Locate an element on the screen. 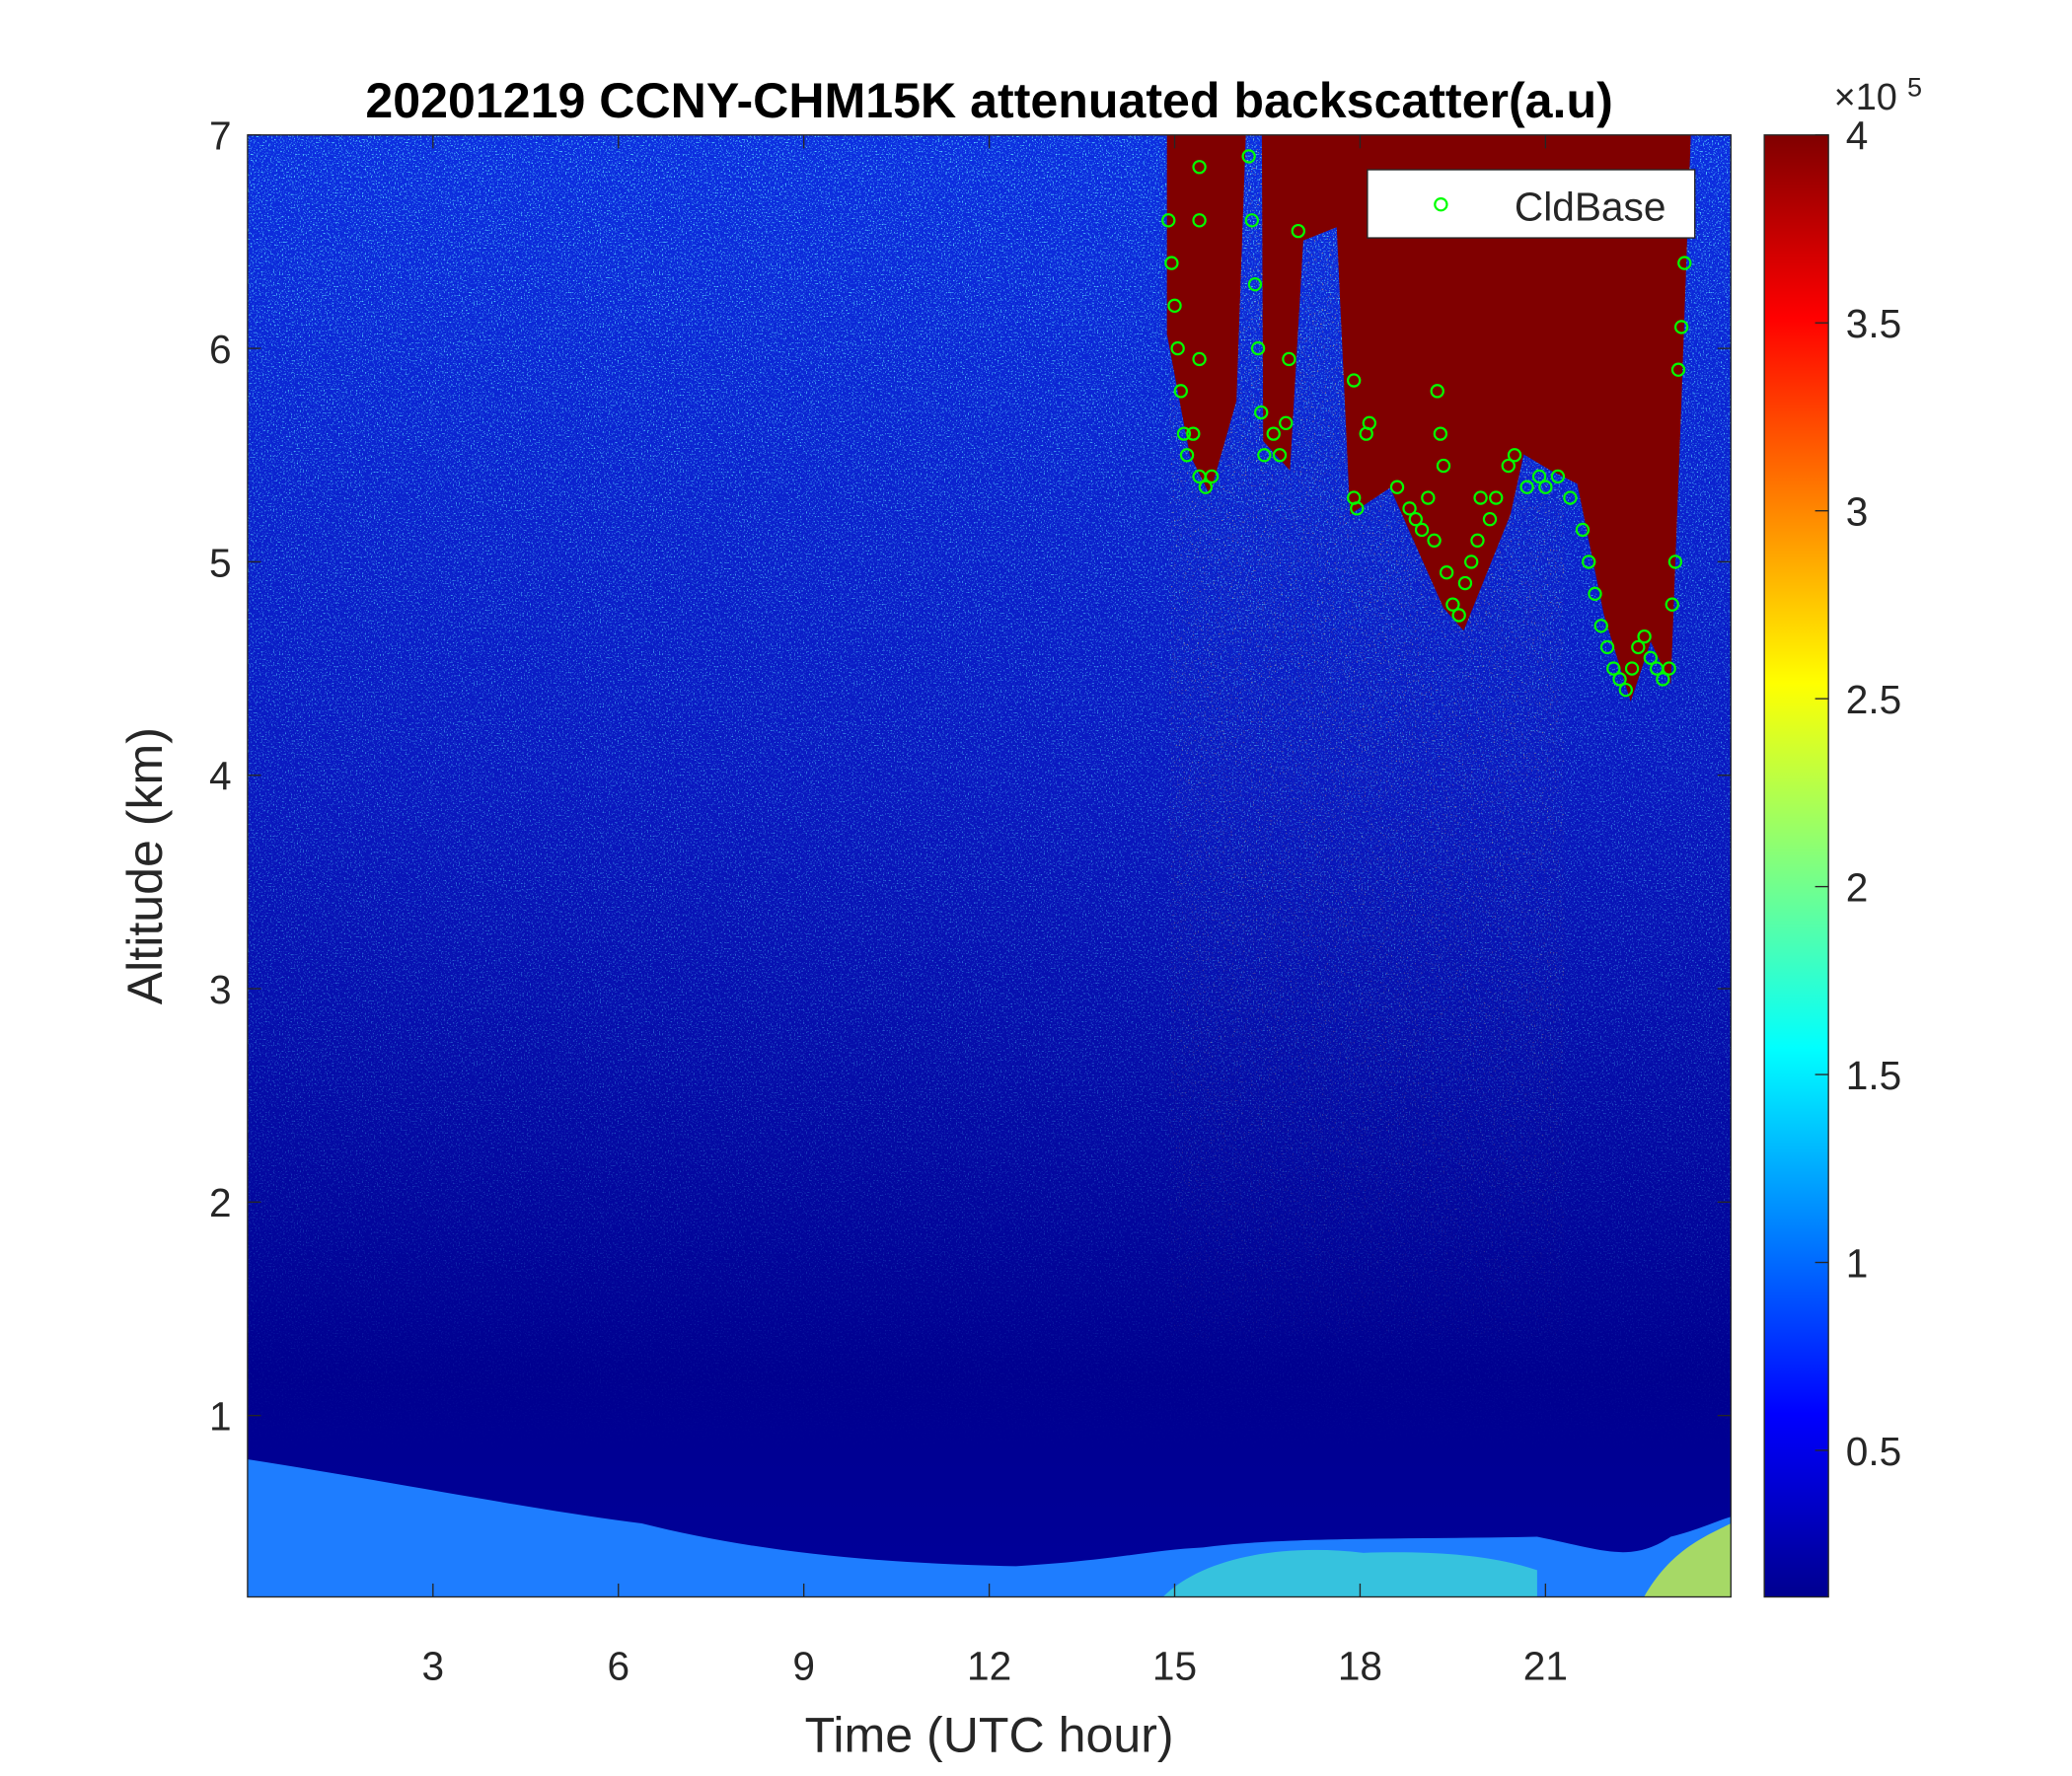 This screenshot has width=2072, height=1776. colorbar-tick-label: 1.5 is located at coordinates (1874, 1076).